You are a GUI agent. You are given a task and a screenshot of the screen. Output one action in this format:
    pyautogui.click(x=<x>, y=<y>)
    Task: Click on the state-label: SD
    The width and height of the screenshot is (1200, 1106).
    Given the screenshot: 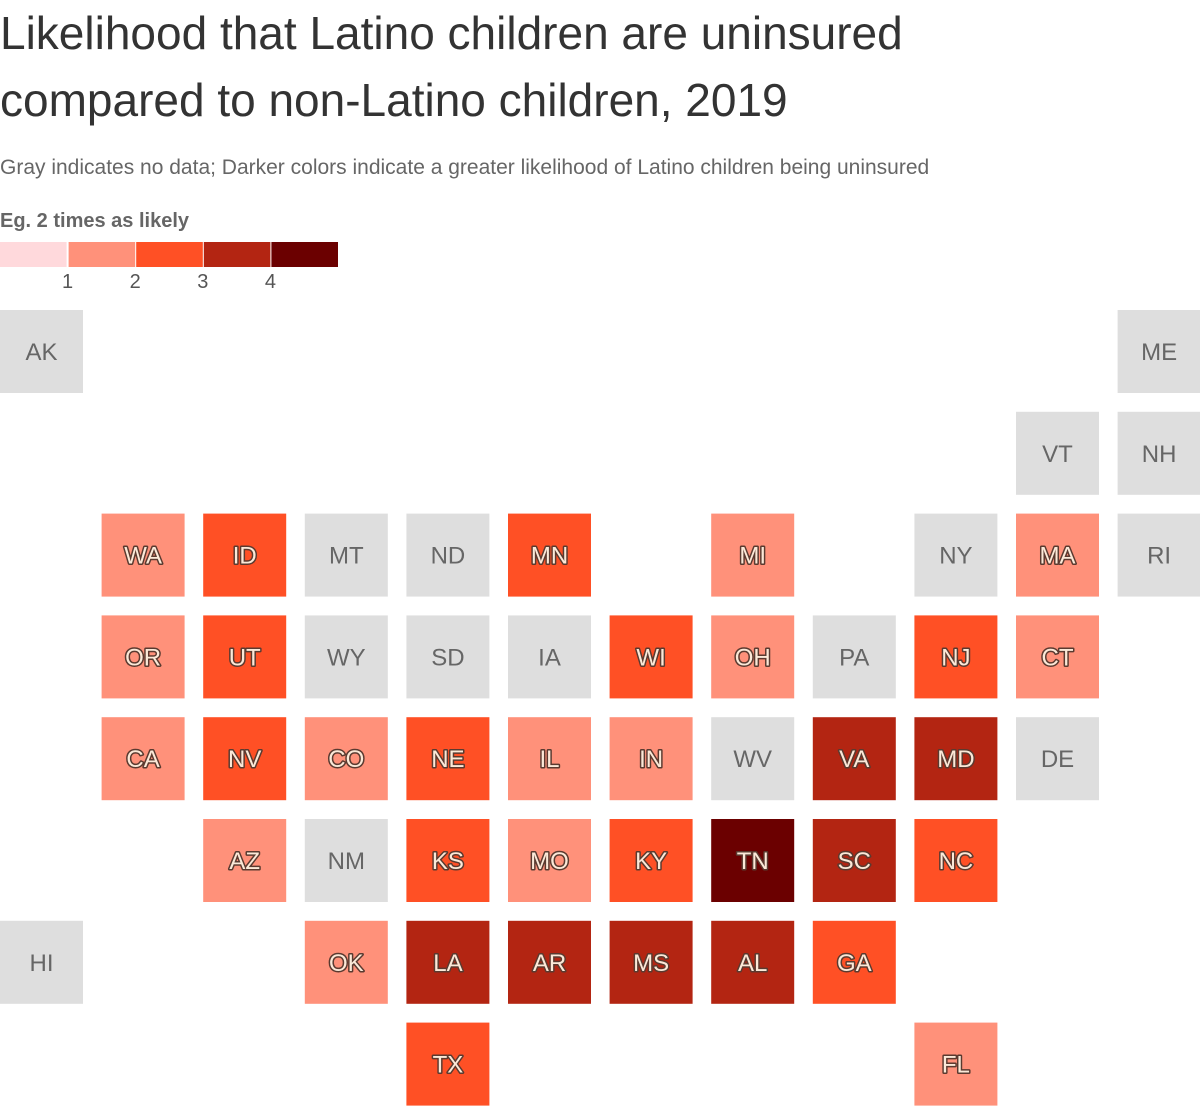 What is the action you would take?
    pyautogui.click(x=447, y=657)
    